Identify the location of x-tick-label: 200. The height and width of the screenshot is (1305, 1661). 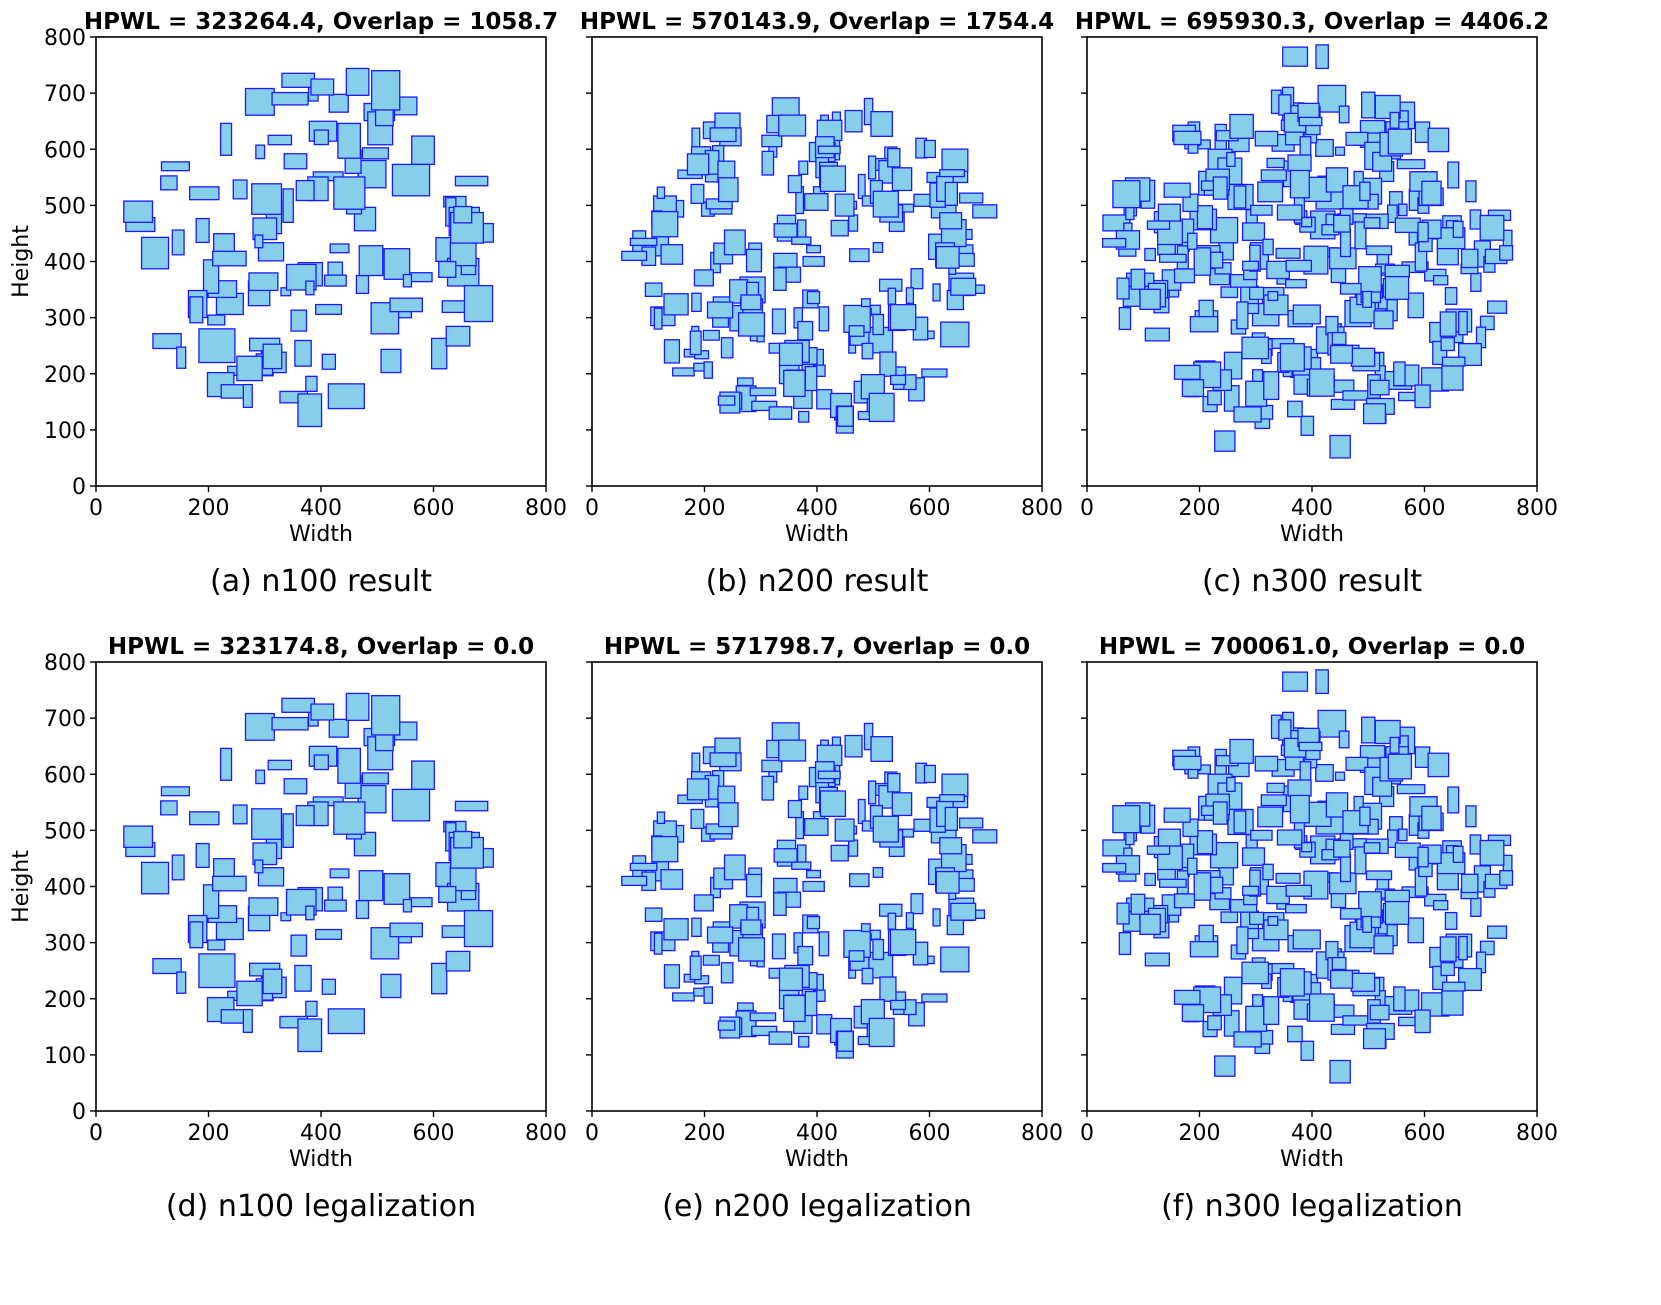
(209, 508).